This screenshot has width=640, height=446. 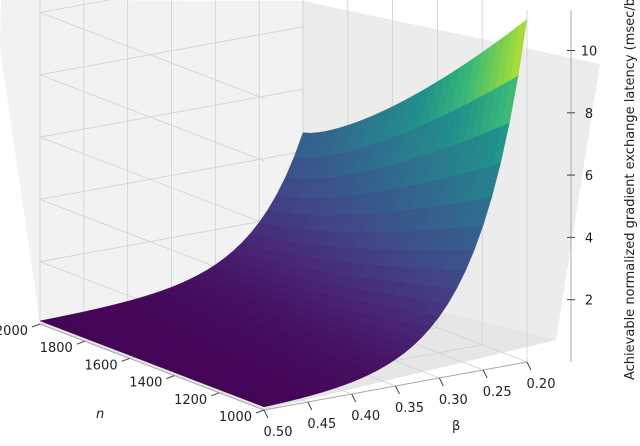 What do you see at coordinates (190, 400) in the screenshot?
I see `x-tick-label: 1200` at bounding box center [190, 400].